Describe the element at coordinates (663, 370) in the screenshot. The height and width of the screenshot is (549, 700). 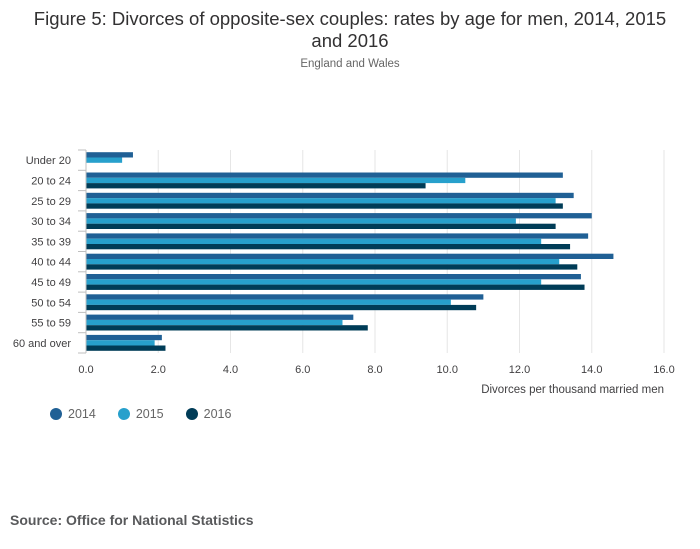
I see `x-tick-label: 16.0` at that location.